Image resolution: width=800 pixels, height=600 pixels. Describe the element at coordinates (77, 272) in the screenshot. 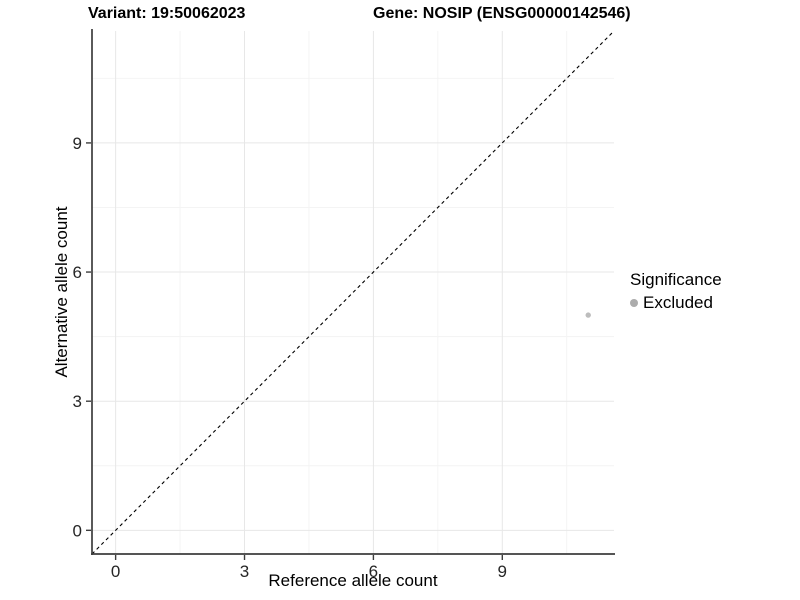

I see `y-tick-label: 6` at that location.